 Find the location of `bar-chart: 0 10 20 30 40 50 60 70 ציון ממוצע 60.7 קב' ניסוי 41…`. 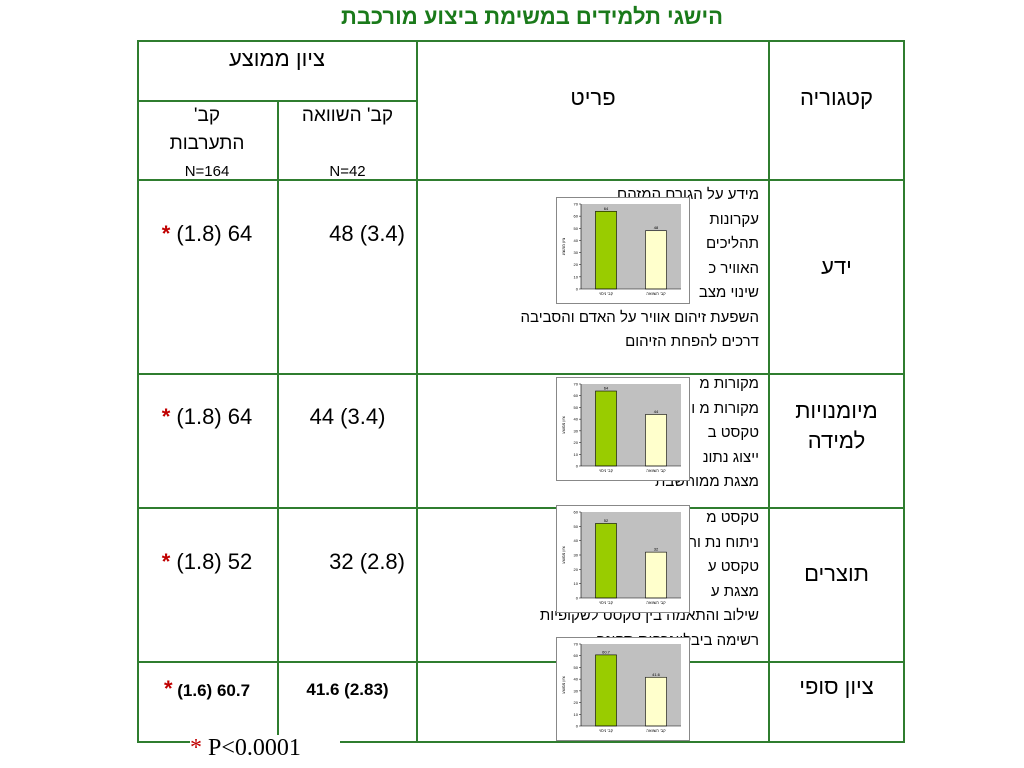

bar-chart: 0 10 20 30 40 50 60 70 ציון ממוצע 60.7 קב' ניסוי 41… is located at coordinates (623, 689).